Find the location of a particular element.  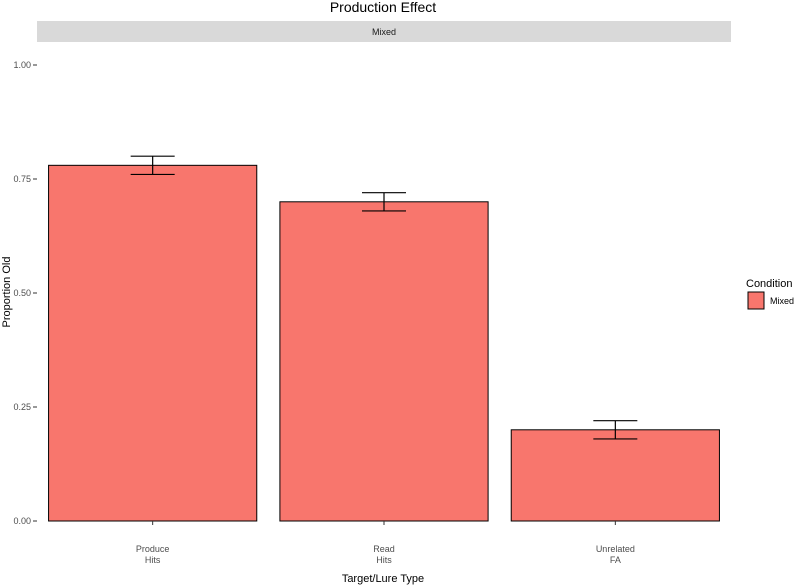

facet-strip-label: Mixed is located at coordinates (384, 32).